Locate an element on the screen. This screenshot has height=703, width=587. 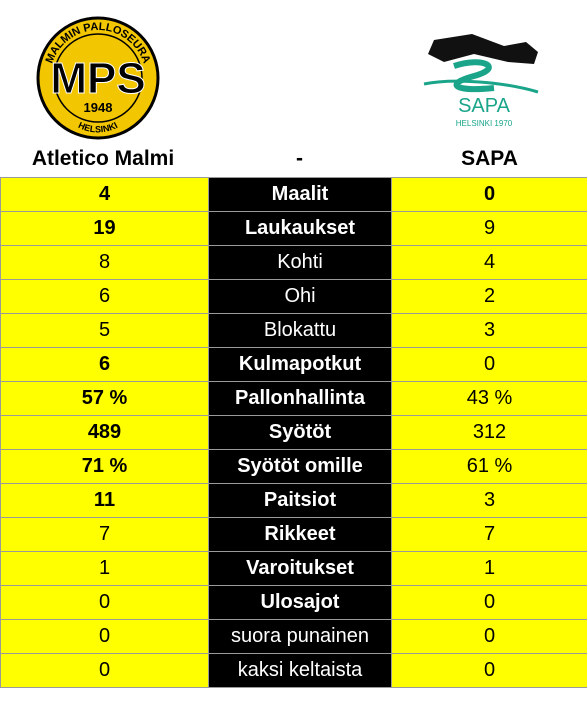
stat-row: 57 % Pallonhallinta 43 % is located at coordinates (293, 398).